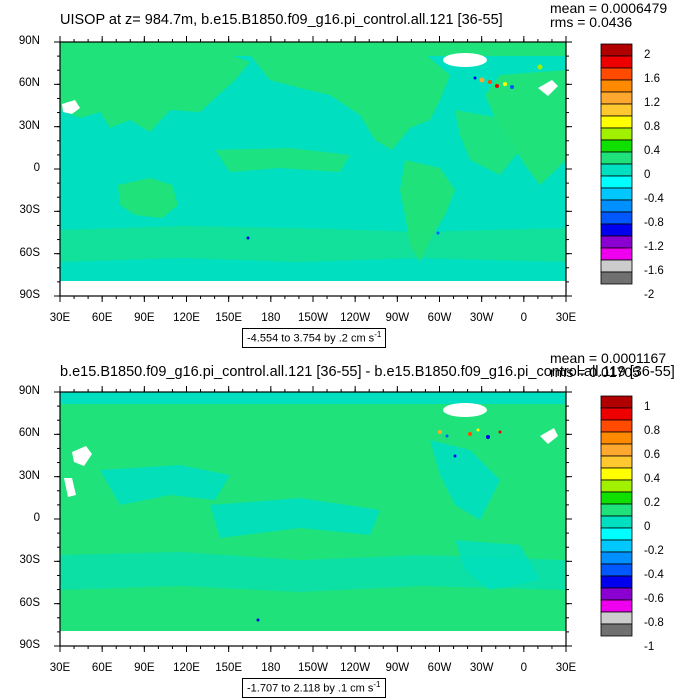 The image size is (700, 700). What do you see at coordinates (465, 480) in the screenshot?
I see `panel-2-atlantic-band` at bounding box center [465, 480].